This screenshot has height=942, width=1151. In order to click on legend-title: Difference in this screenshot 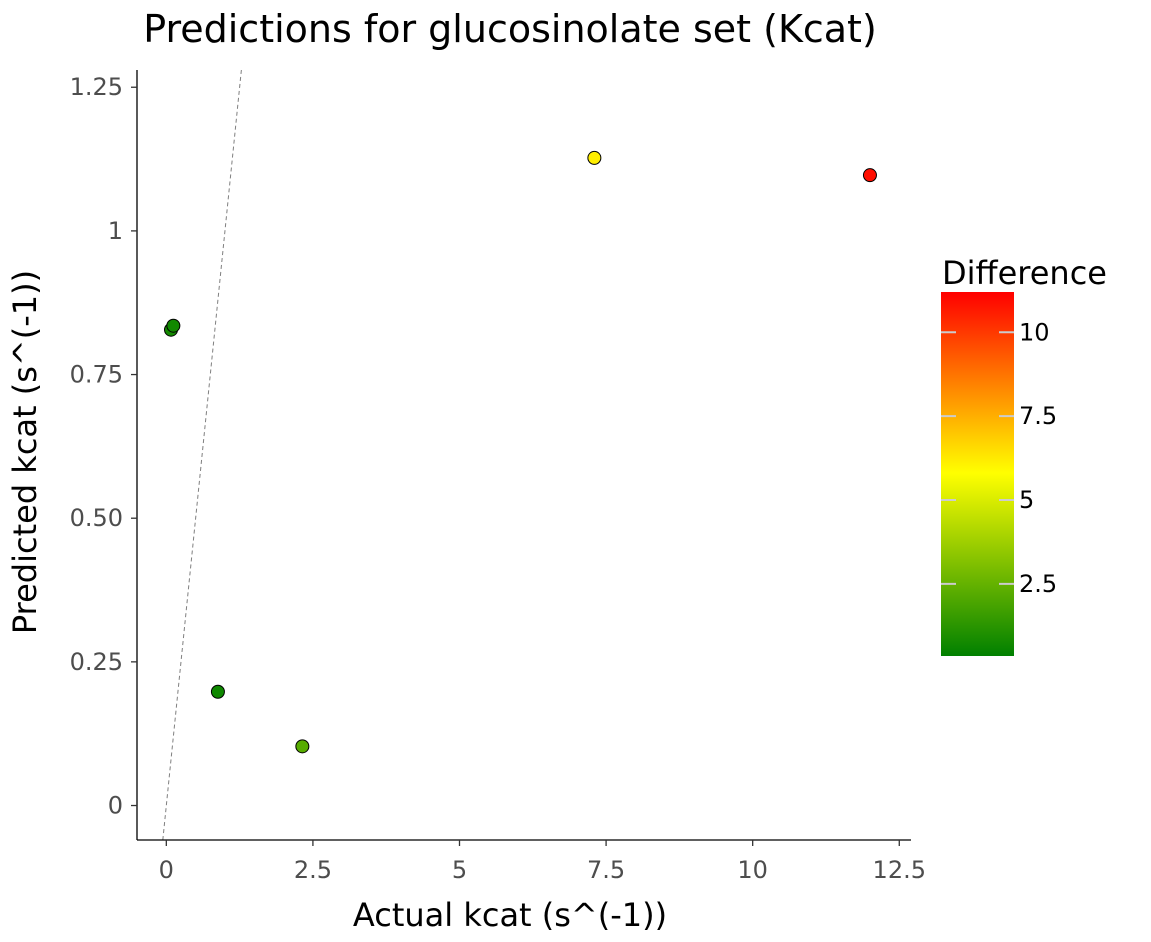, I will do `click(1024, 273)`.